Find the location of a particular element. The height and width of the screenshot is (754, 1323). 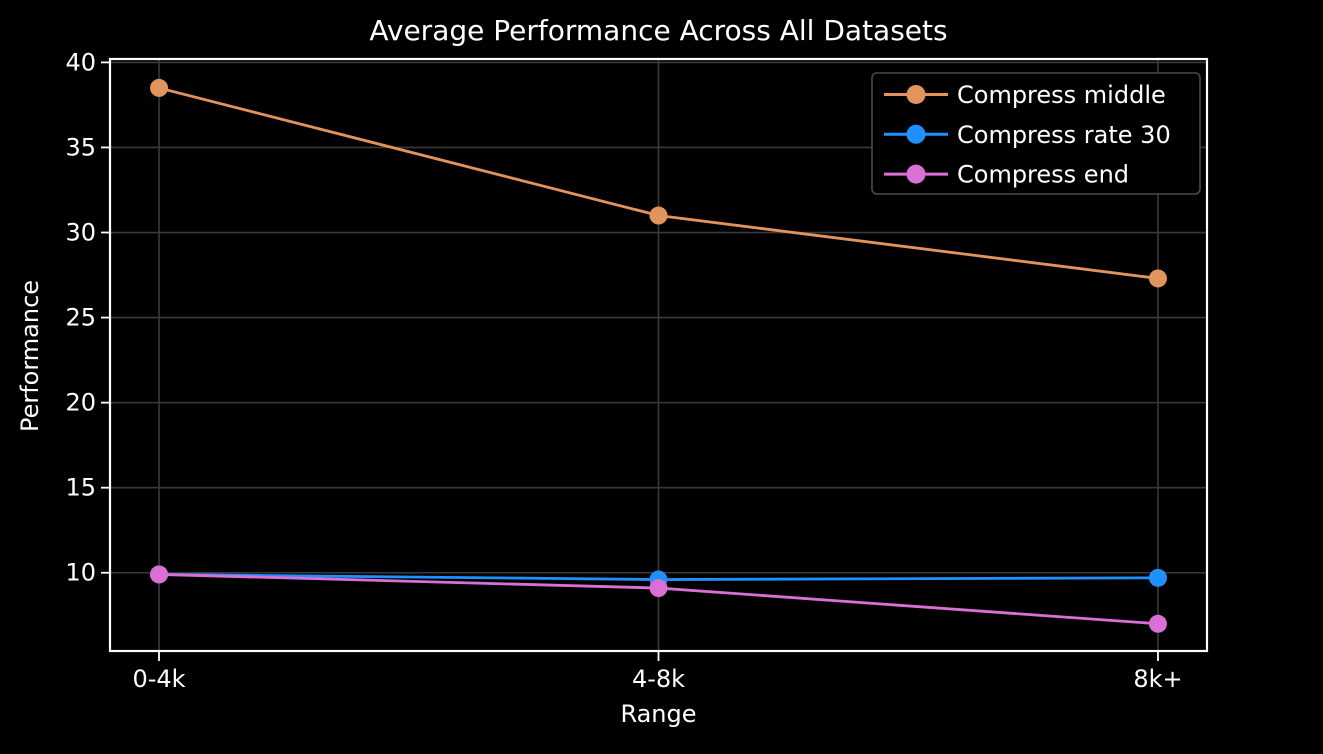

xtick-label-0-4k: 0-4k is located at coordinates (158, 679).